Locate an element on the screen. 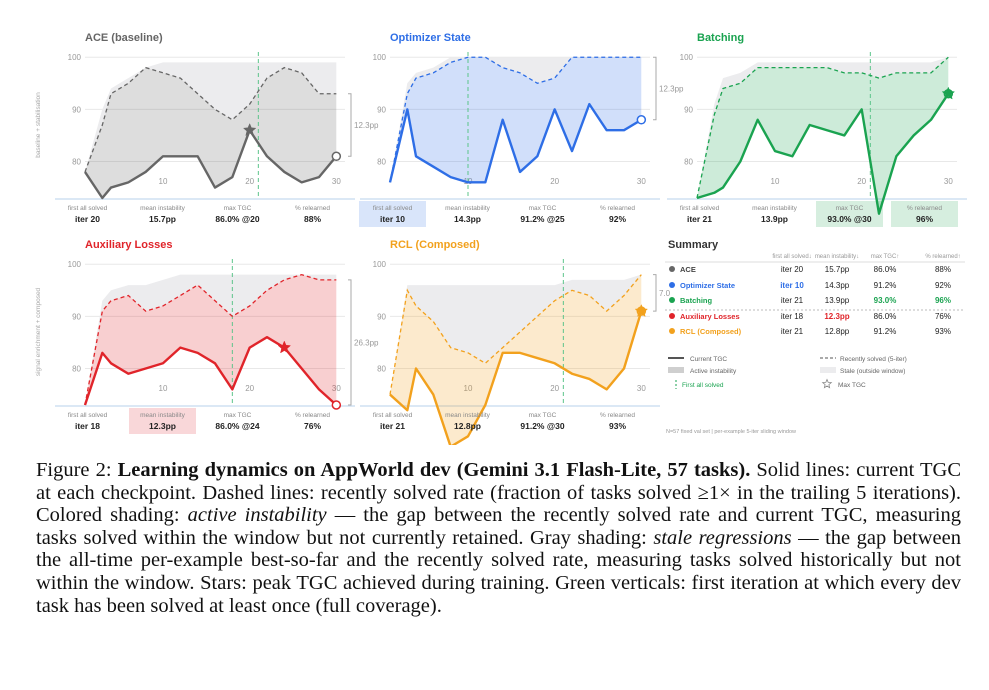 The image size is (989, 690). summary-row-name: RCL (Composed) is located at coordinates (711, 331).